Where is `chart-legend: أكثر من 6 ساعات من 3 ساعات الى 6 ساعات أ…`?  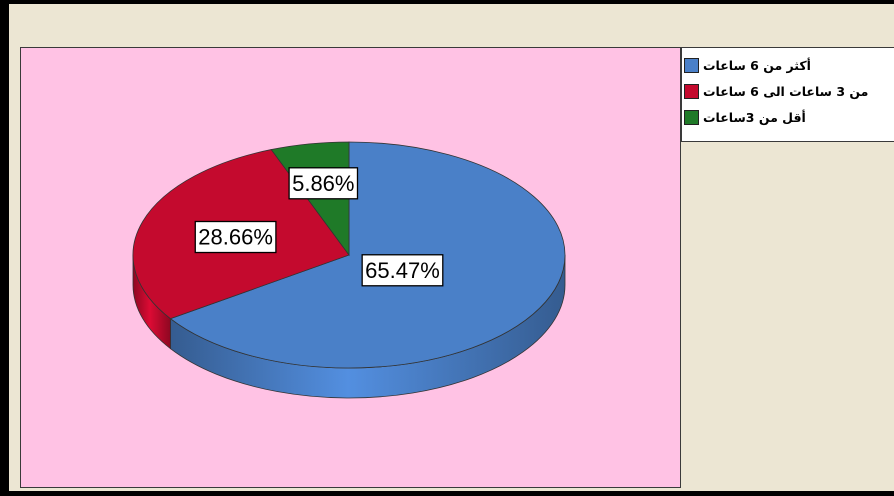 chart-legend: أكثر من 6 ساعات من 3 ساعات الى 6 ساعات أ… is located at coordinates (787, 94).